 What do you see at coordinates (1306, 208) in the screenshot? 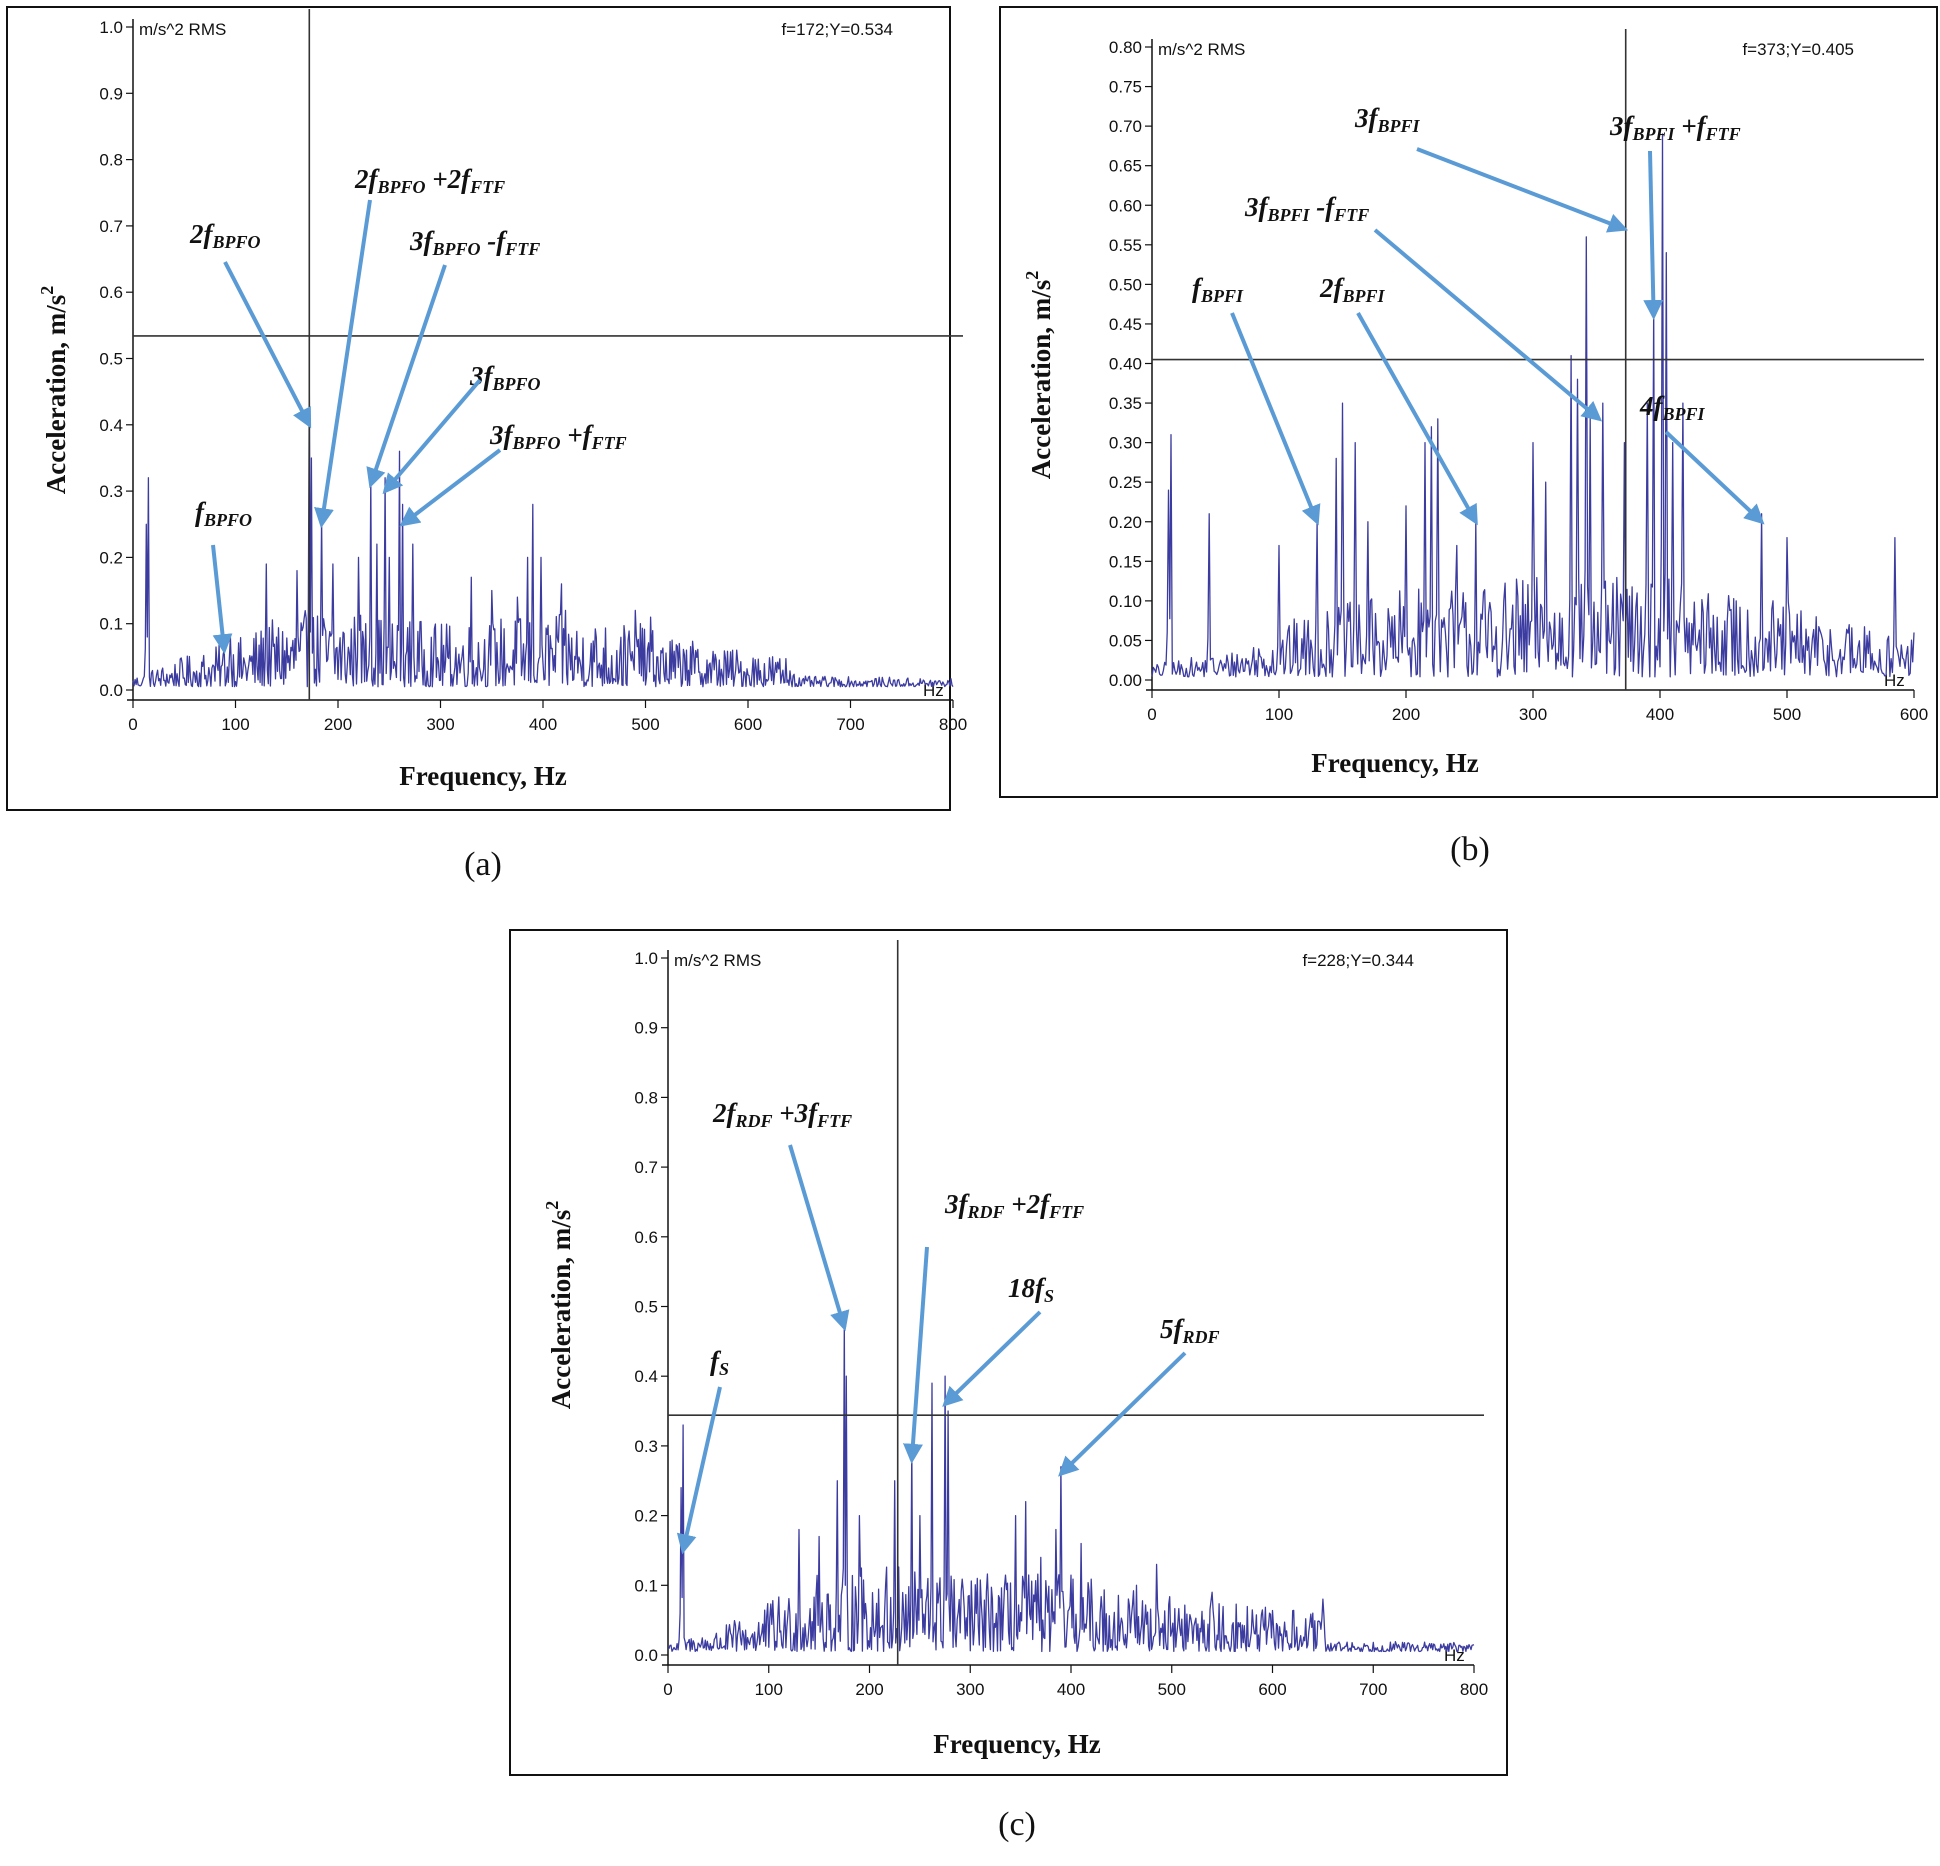
I see `peak-annotation: 3fBPFI -fFTF` at bounding box center [1306, 208].